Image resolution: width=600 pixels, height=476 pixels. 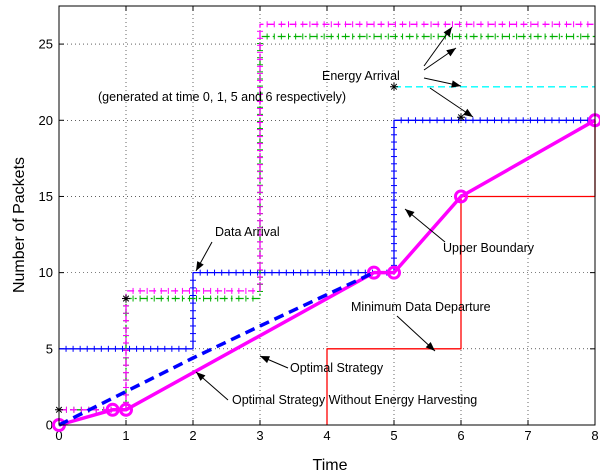 I want to click on x-tick-label: 8, so click(x=594, y=435).